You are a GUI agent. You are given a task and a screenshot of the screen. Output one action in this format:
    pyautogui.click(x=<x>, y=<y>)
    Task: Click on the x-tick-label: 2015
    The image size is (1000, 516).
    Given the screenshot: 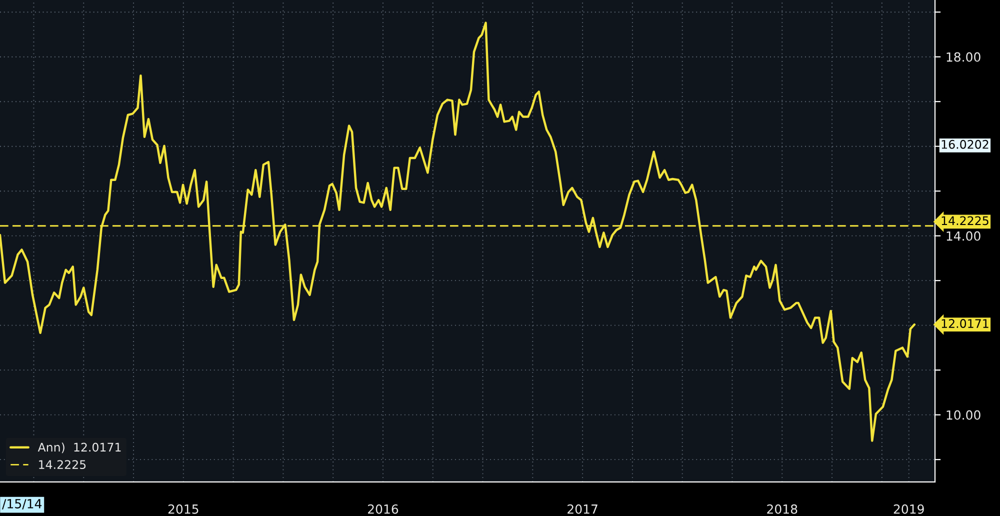 What is the action you would take?
    pyautogui.click(x=183, y=509)
    